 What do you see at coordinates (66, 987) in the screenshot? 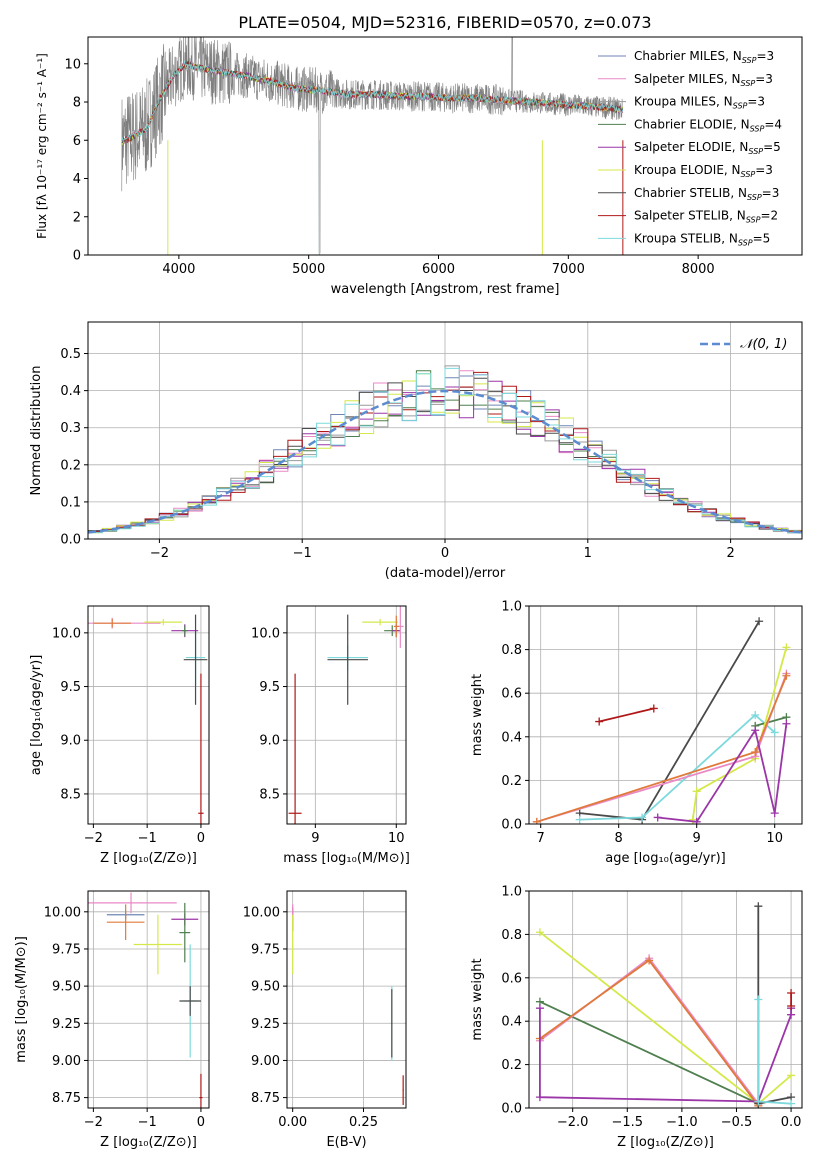
I see `y-tick-label: 9.50` at bounding box center [66, 987].